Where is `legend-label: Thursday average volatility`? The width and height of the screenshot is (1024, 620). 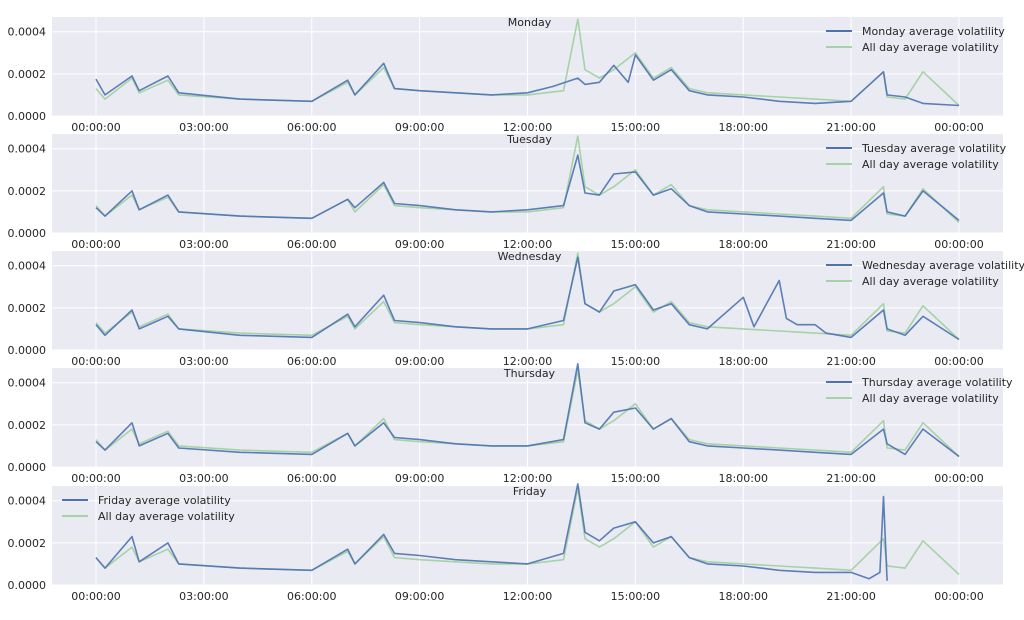
legend-label: Thursday average volatility is located at coordinates (937, 382).